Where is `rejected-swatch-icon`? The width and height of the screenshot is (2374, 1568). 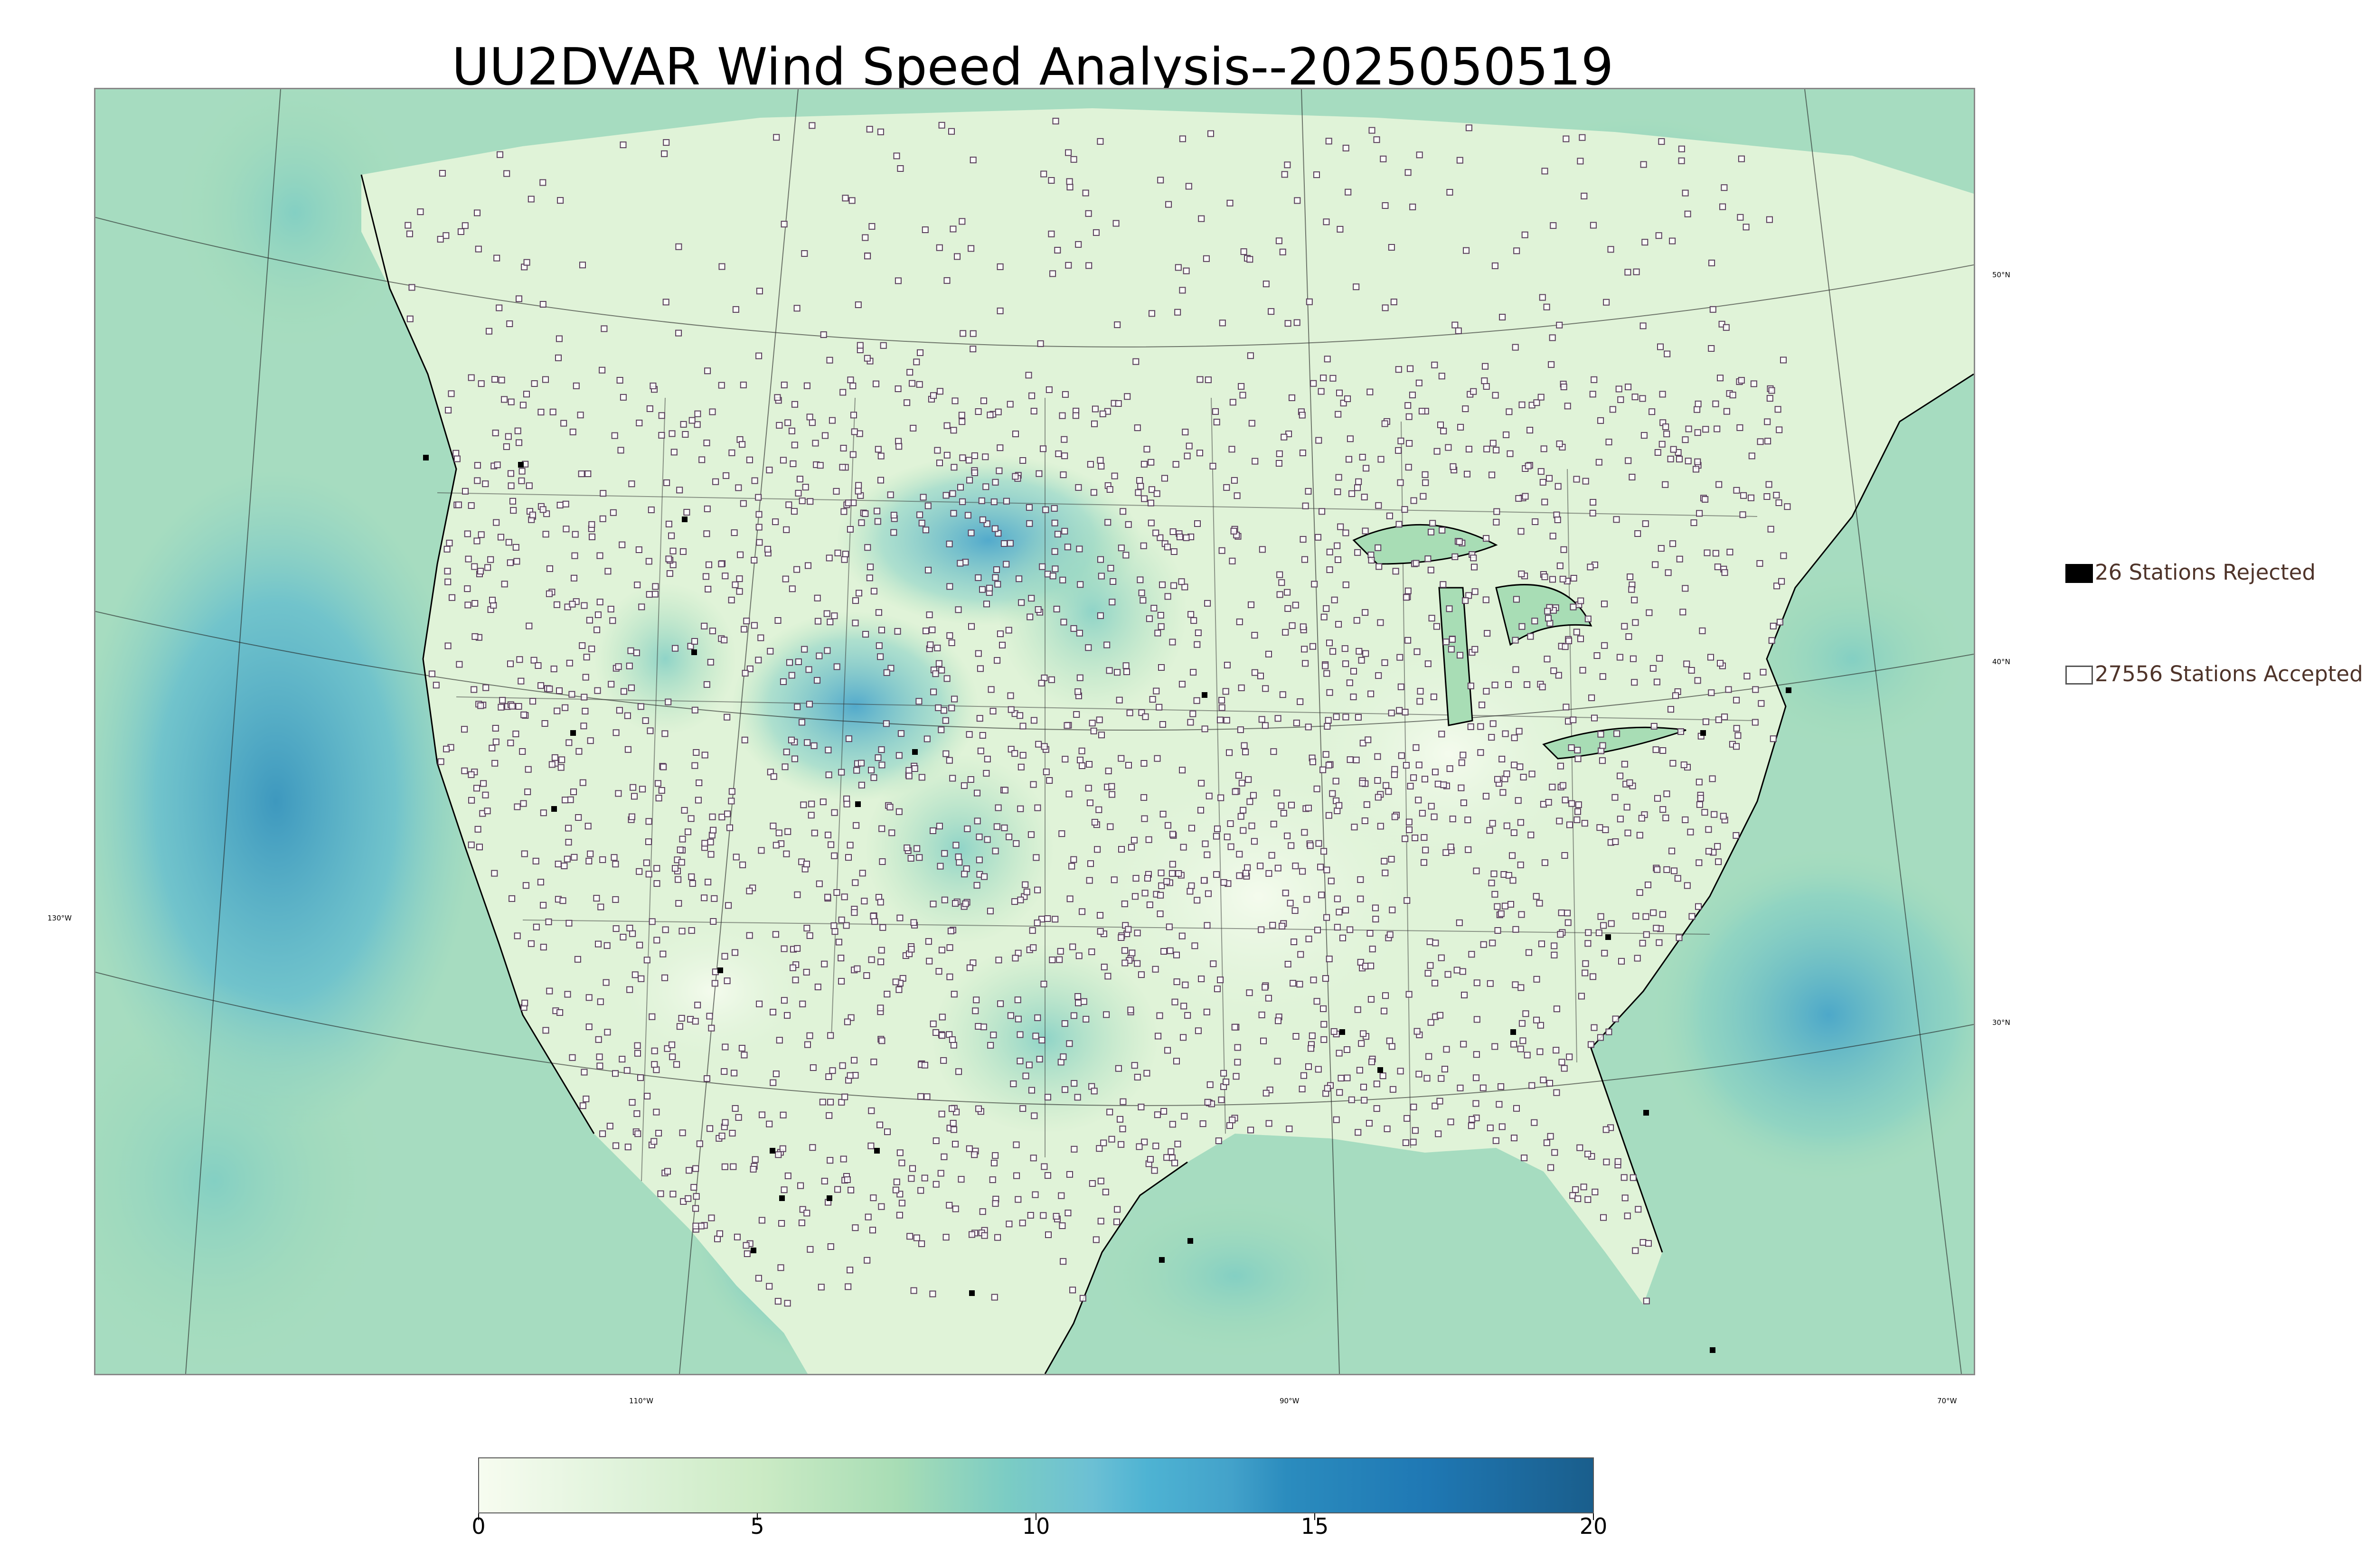 rejected-swatch-icon is located at coordinates (2079, 573).